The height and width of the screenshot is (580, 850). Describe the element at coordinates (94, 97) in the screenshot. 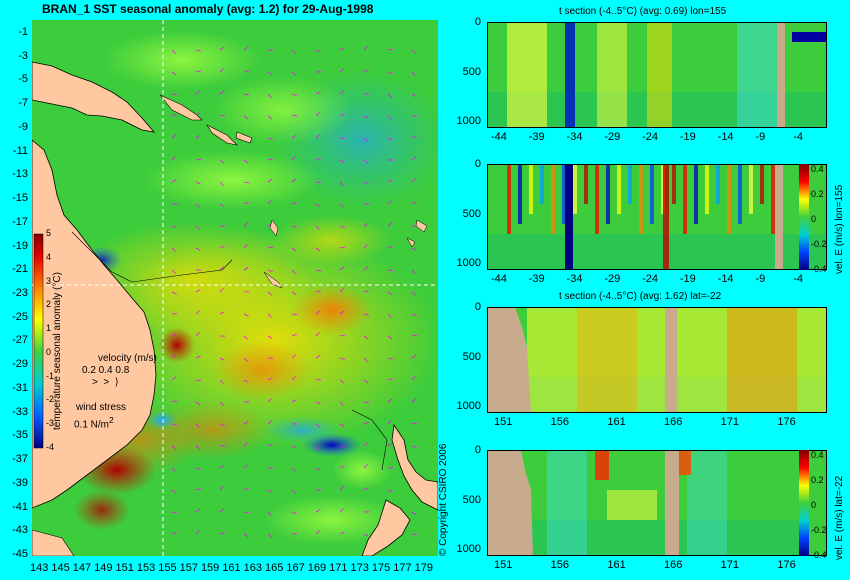

I see `land-new-guinea` at that location.